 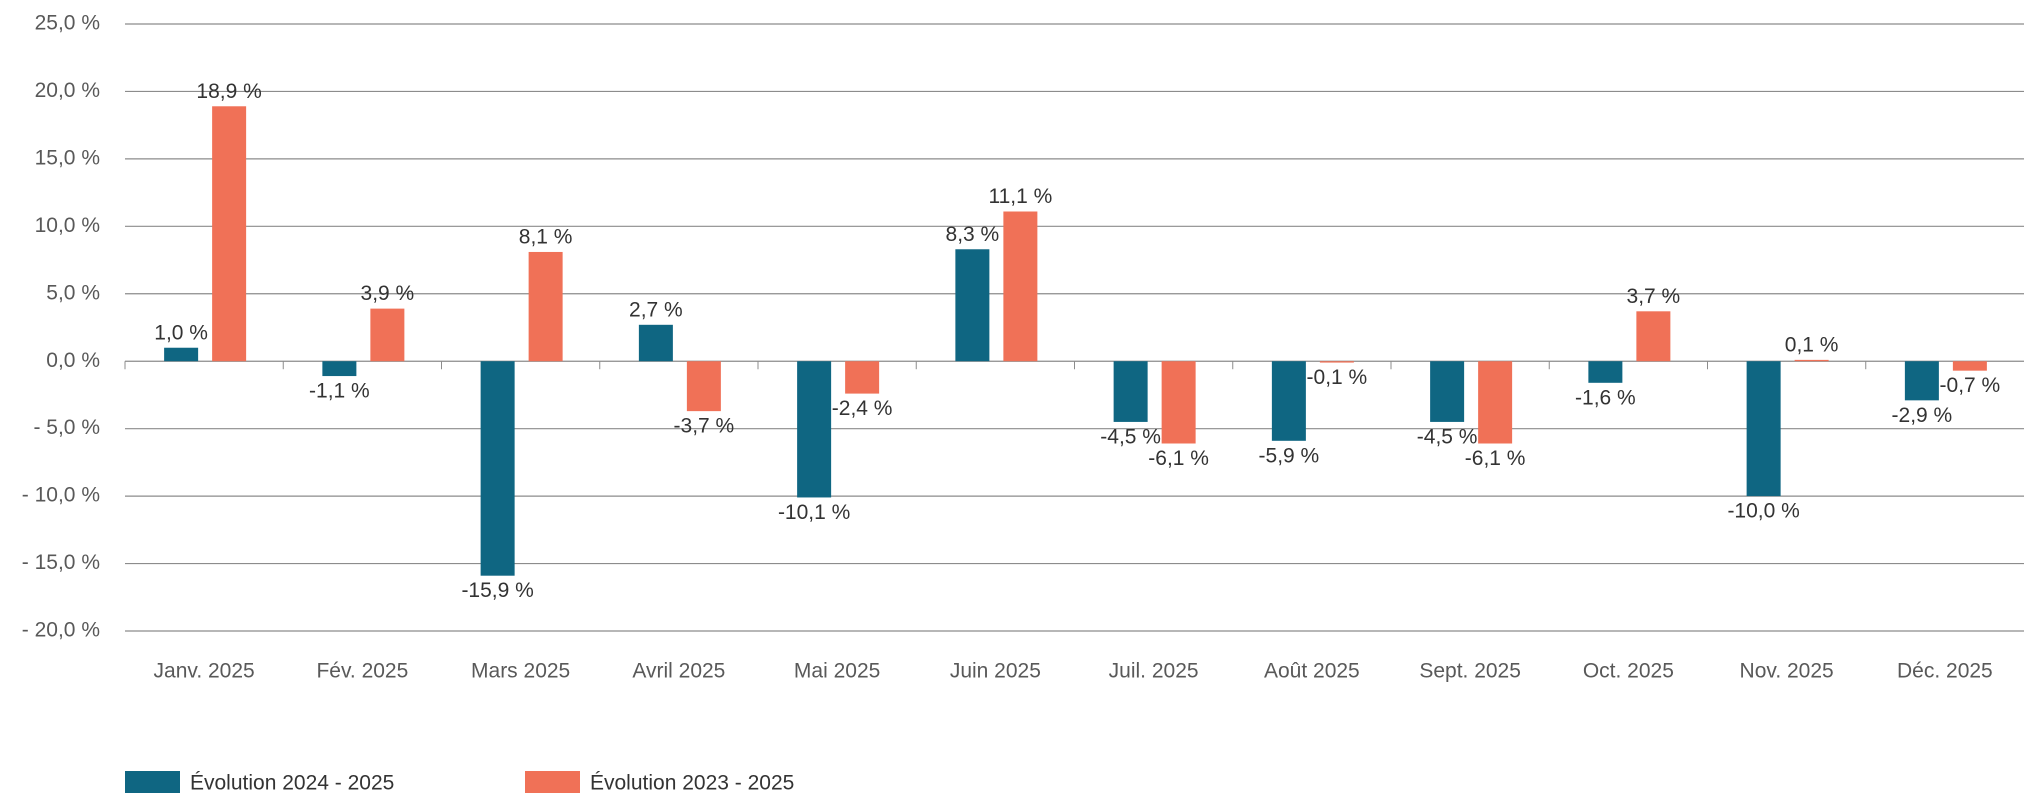 I want to click on y-tick-label: 5,0 %, so click(x=73, y=292).